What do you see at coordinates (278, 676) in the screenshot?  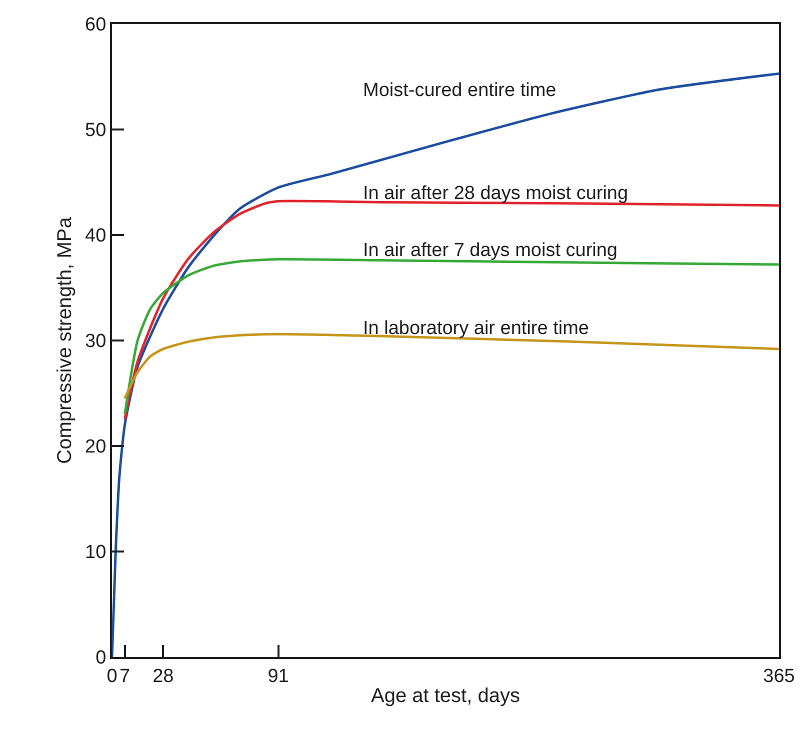 I see `x-tick-label: 91` at bounding box center [278, 676].